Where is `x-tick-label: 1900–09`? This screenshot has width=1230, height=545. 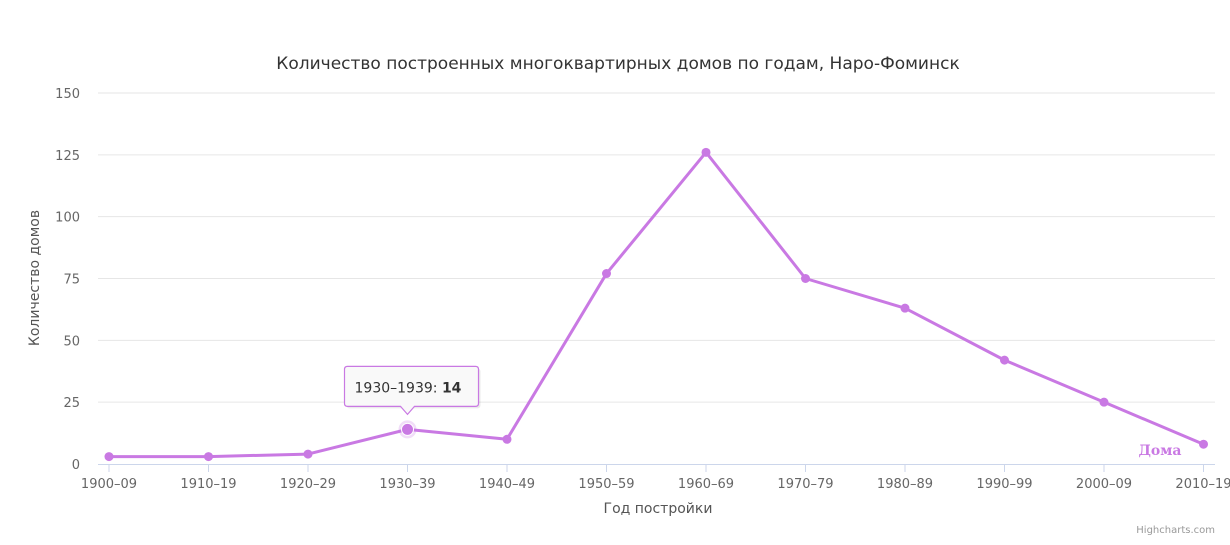
x-tick-label: 1900–09 is located at coordinates (109, 484).